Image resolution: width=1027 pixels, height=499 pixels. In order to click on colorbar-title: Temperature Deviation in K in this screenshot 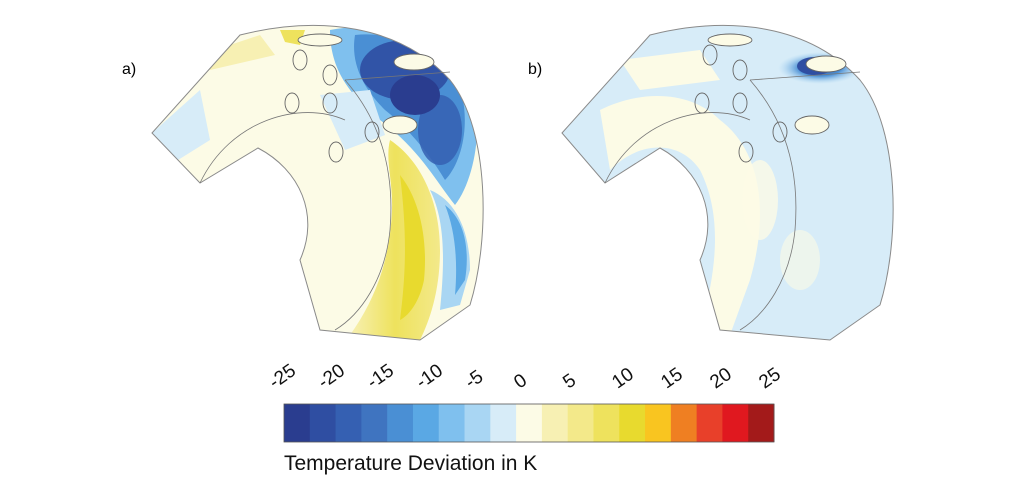, I will do `click(411, 463)`.